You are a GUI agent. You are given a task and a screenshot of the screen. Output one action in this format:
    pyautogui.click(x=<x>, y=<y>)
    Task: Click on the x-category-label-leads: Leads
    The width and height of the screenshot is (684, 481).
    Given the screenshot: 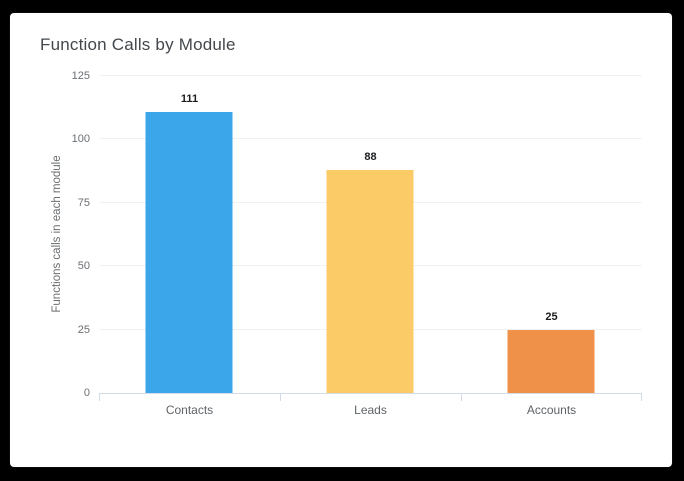 What is the action you would take?
    pyautogui.click(x=370, y=410)
    